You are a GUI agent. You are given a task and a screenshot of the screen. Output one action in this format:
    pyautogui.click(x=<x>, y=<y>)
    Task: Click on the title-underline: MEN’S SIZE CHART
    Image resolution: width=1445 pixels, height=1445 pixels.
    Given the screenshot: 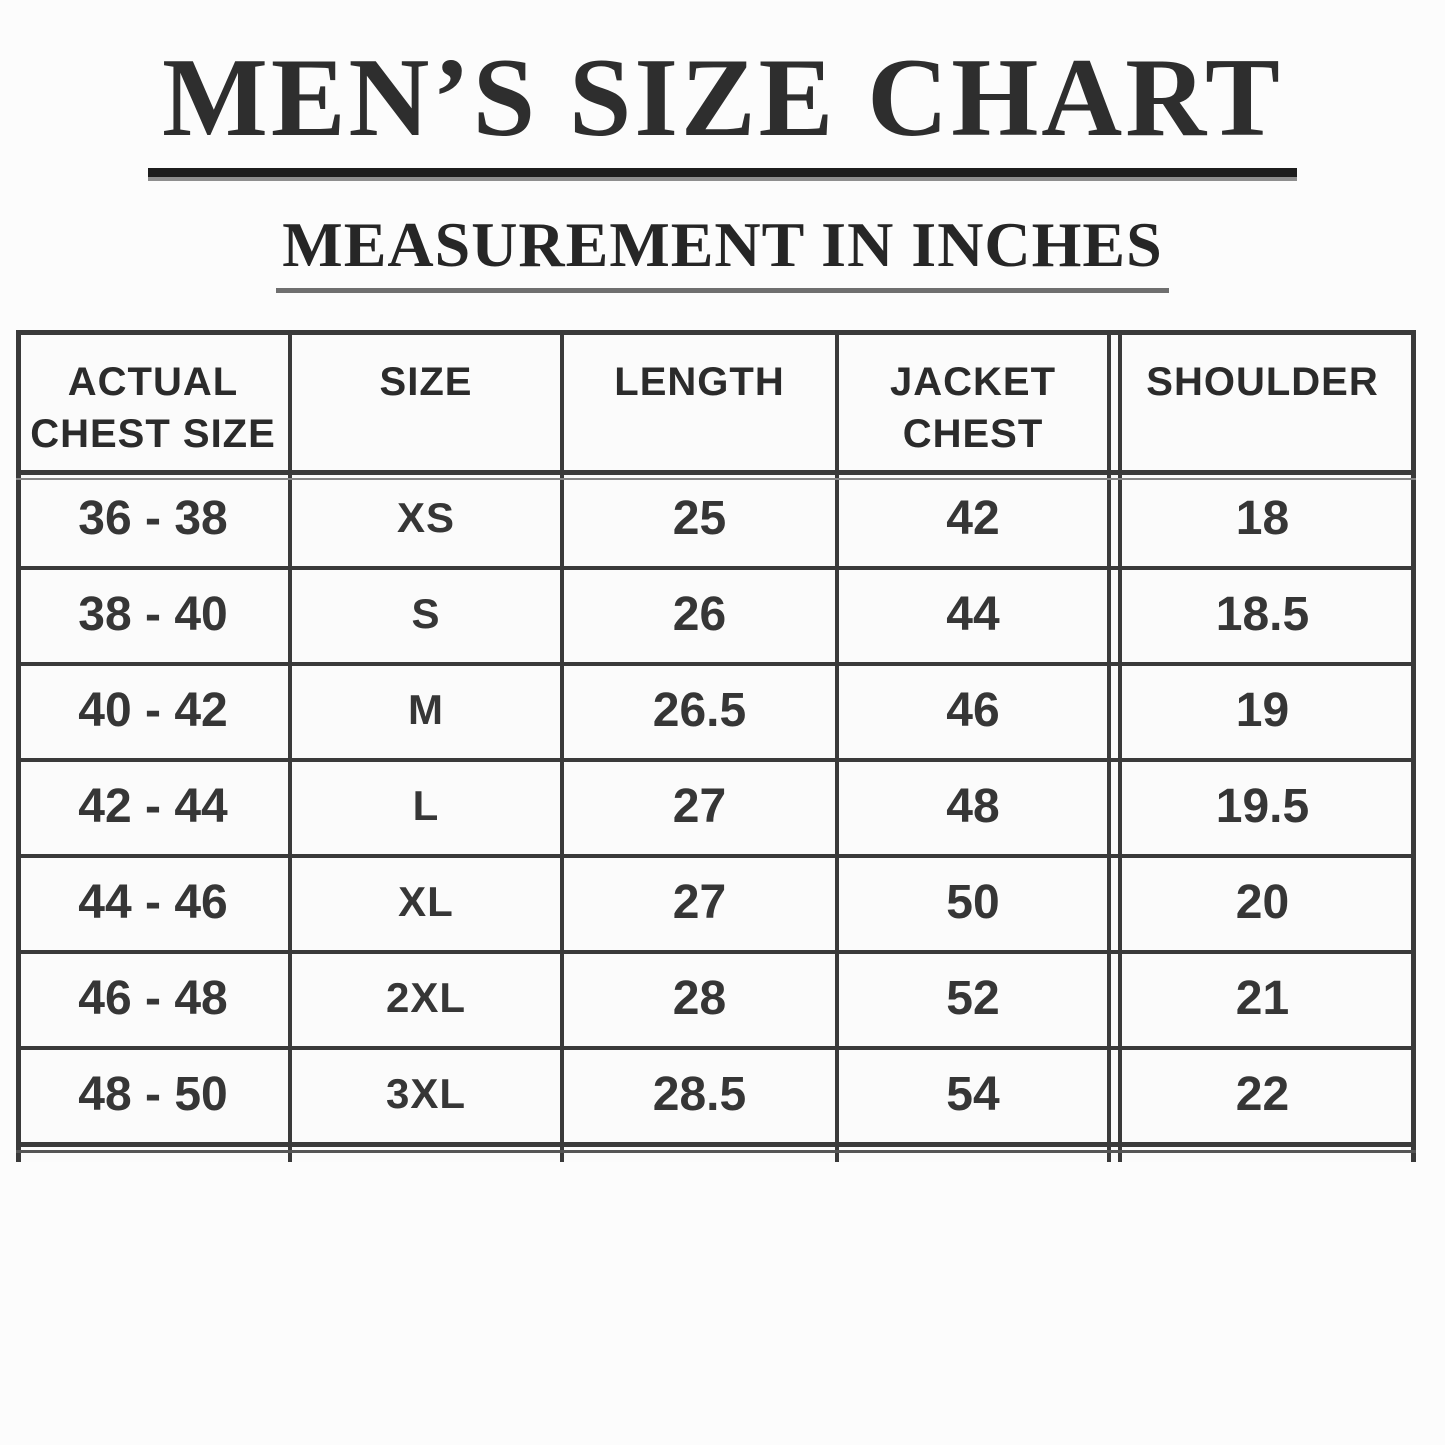 What is the action you would take?
    pyautogui.click(x=722, y=110)
    